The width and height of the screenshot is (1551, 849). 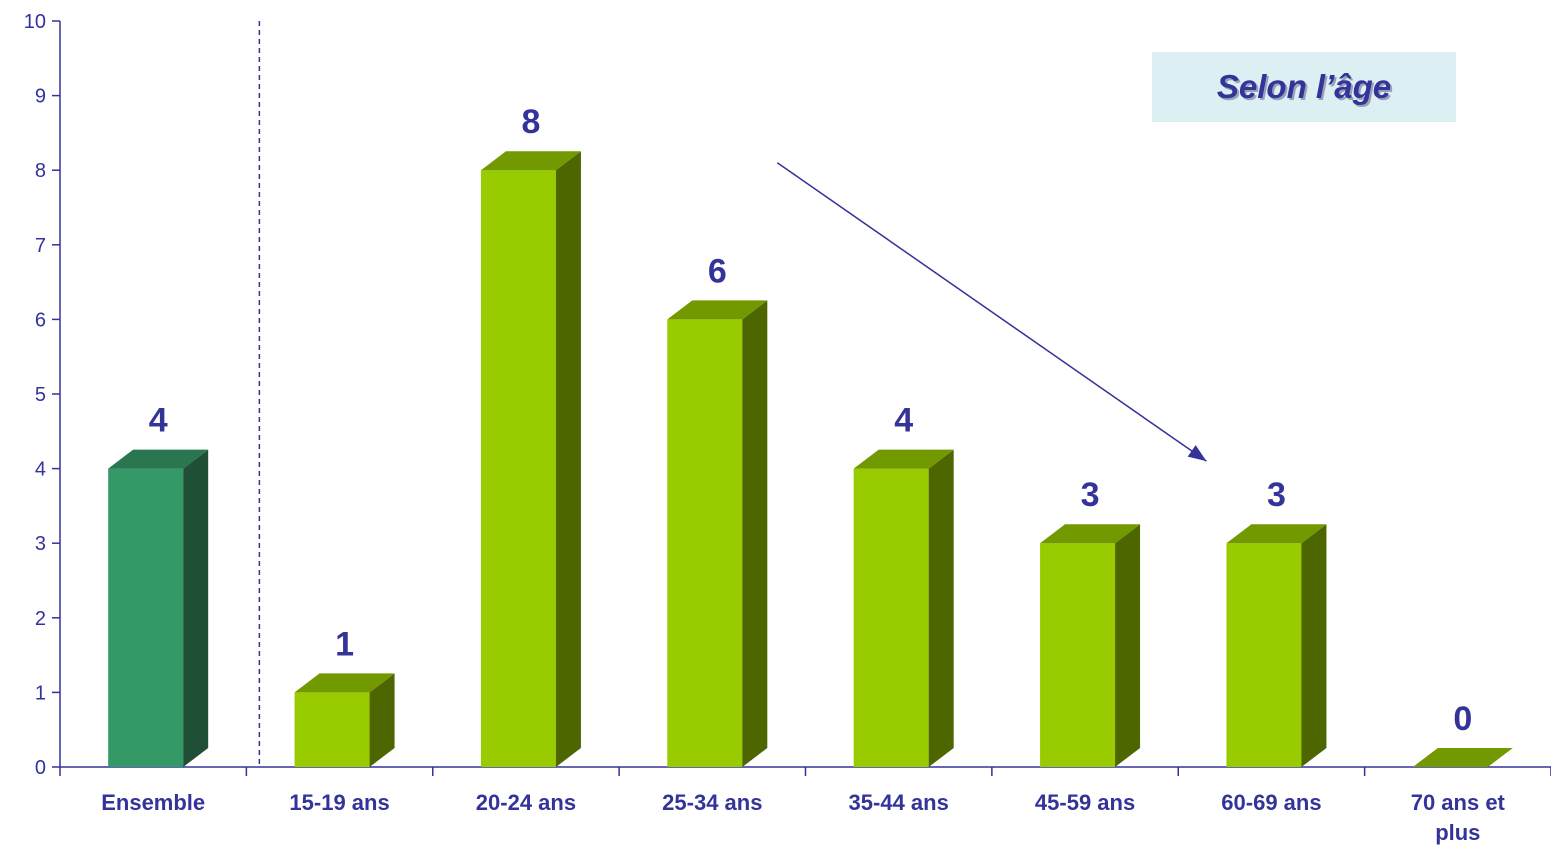 What do you see at coordinates (339, 802) in the screenshot?
I see `x-tick-label: 15-19 ans` at bounding box center [339, 802].